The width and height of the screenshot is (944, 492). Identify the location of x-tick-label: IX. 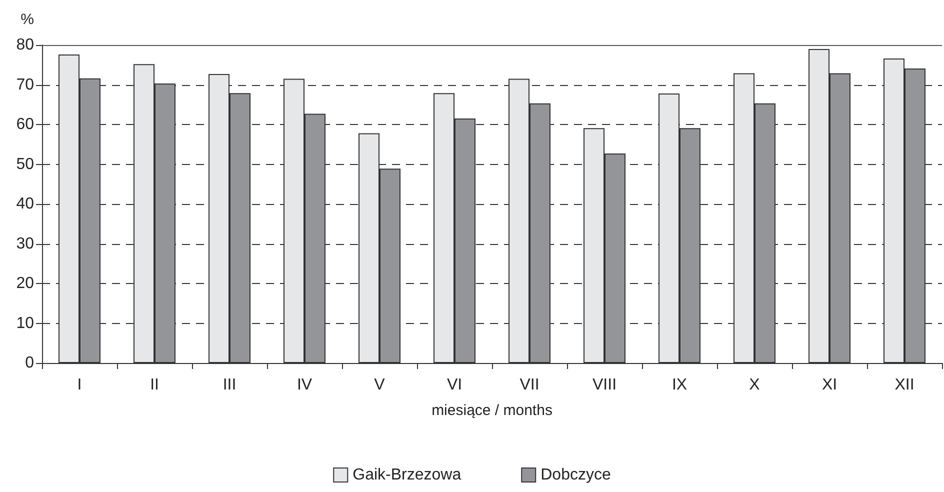
(680, 385).